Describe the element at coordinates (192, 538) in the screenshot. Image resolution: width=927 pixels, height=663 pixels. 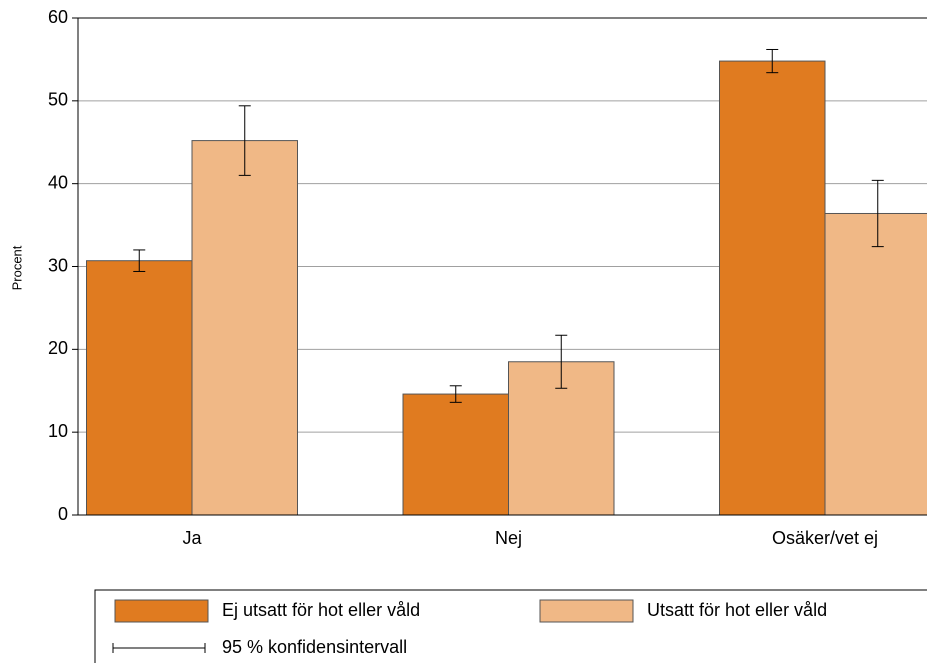
I see `x-tick-label: Ja` at that location.